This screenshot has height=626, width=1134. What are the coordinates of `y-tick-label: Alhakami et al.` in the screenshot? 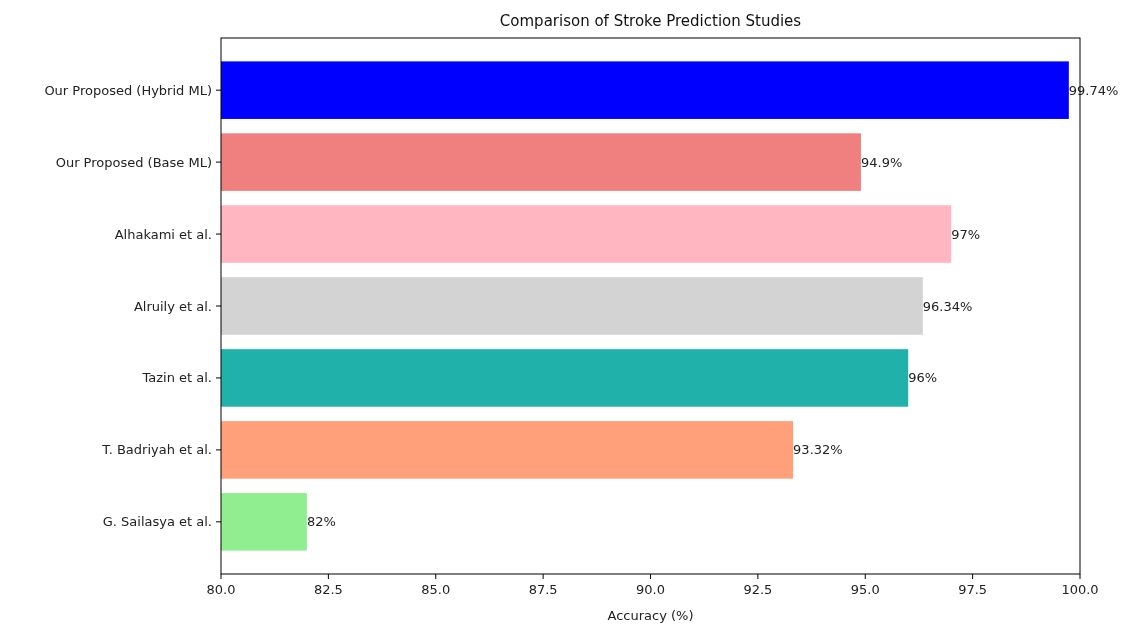 It's located at (163, 234).